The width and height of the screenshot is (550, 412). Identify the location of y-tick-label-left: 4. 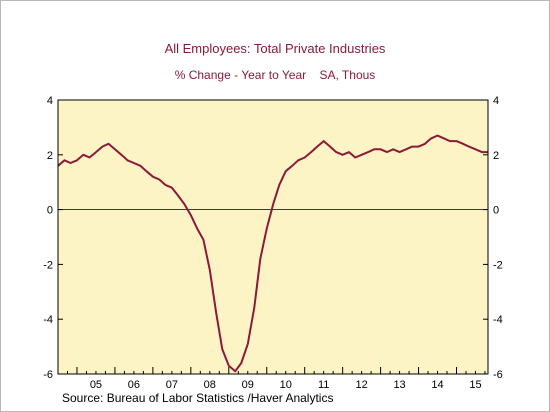
(50, 101).